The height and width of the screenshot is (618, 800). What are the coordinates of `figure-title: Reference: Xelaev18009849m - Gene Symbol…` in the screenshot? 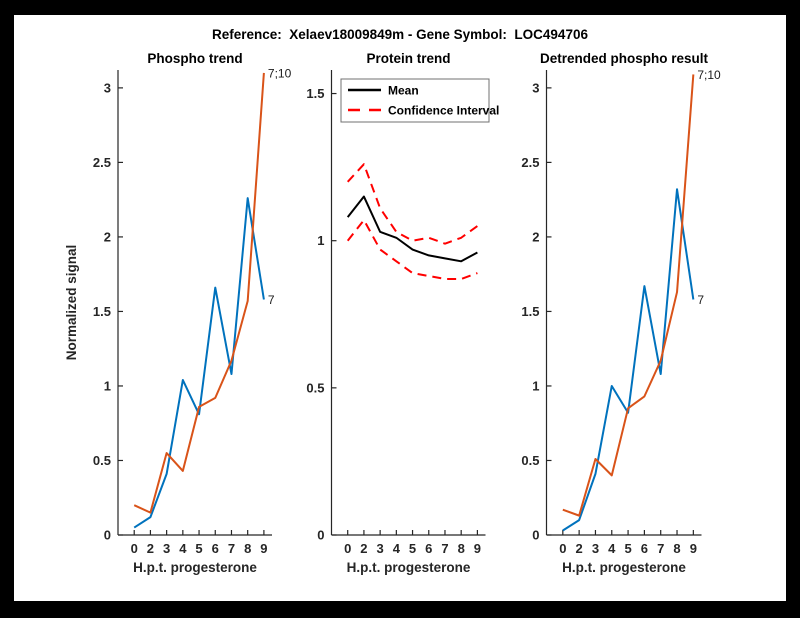 It's located at (400, 34).